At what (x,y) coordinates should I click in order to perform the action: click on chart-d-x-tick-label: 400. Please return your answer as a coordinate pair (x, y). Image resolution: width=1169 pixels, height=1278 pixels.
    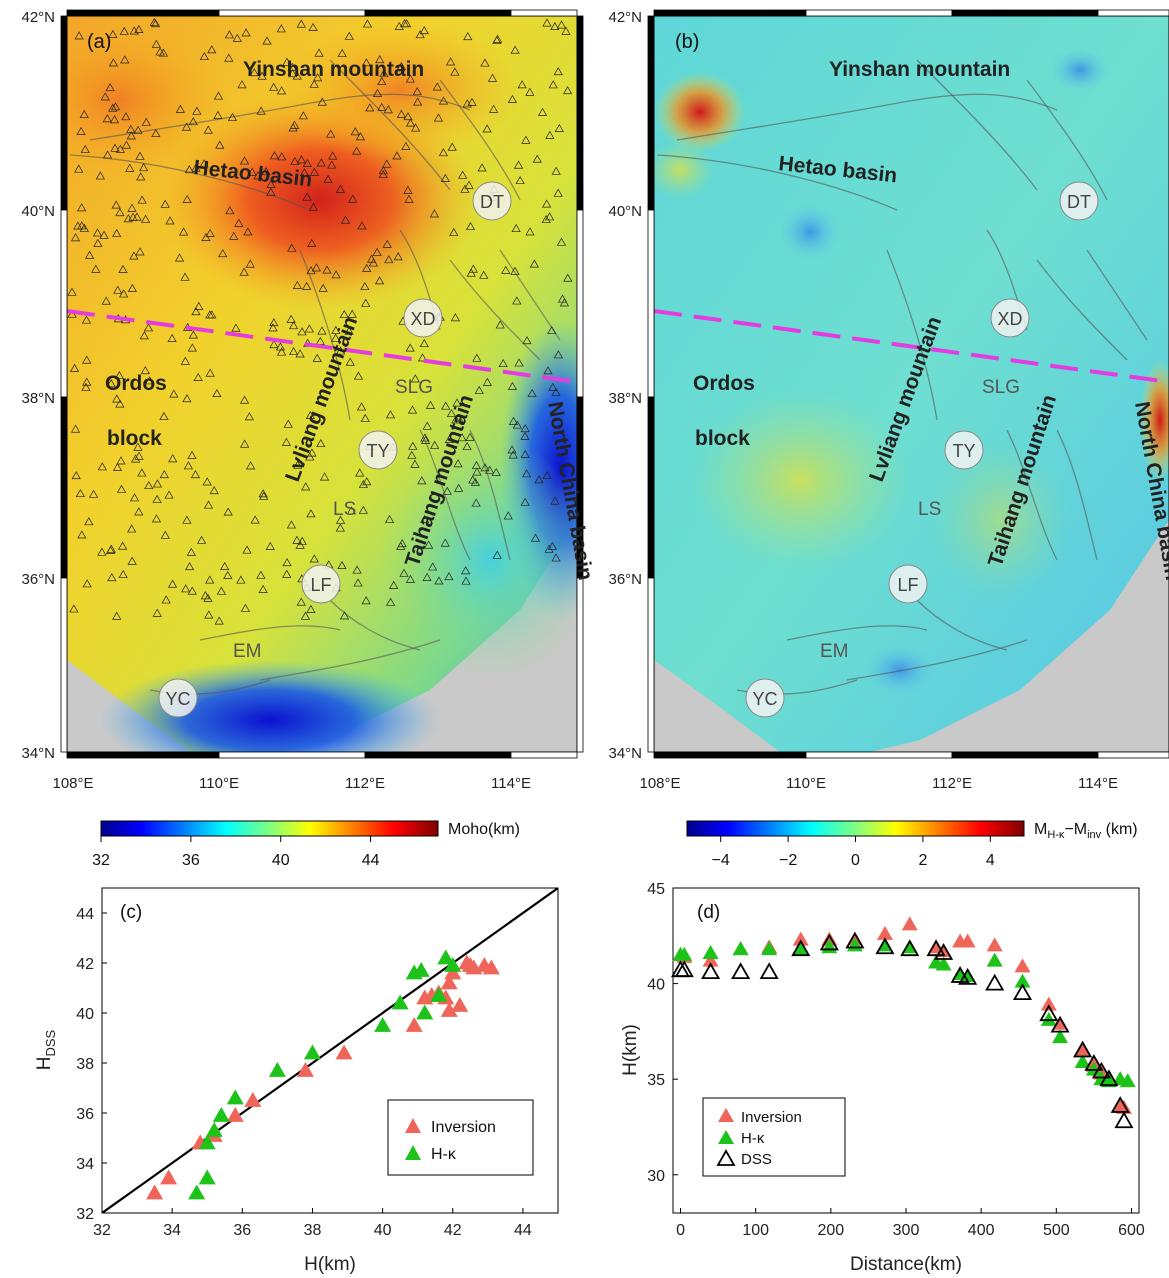
    Looking at the image, I should click on (981, 1230).